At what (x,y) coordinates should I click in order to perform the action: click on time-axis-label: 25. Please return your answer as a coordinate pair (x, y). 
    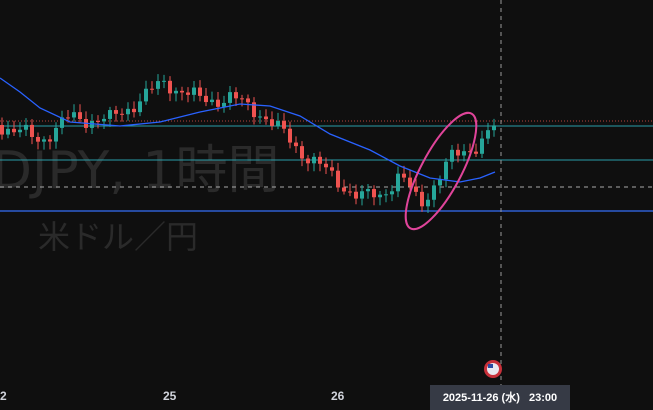
    Looking at the image, I should click on (170, 396).